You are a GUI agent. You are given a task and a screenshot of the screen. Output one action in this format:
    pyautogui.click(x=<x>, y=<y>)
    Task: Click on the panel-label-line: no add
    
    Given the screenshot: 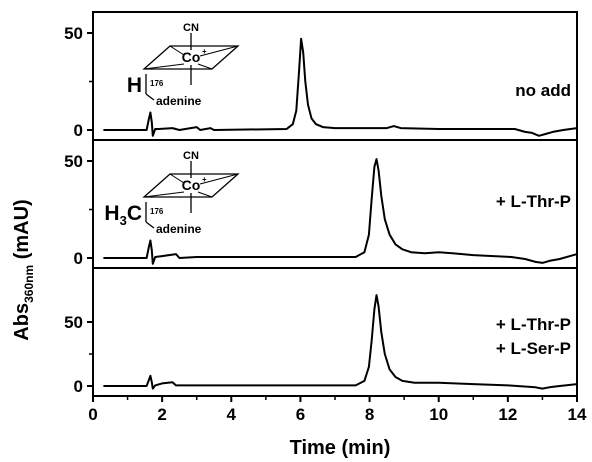 What is the action you would take?
    pyautogui.click(x=543, y=90)
    